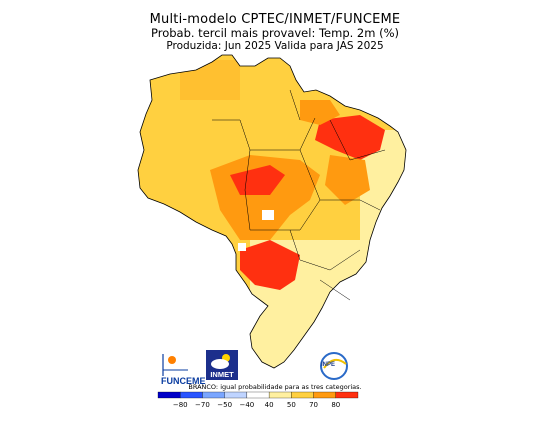 This screenshot has width=550, height=431. I want to click on legend-tick-label: 80, so click(335, 405).